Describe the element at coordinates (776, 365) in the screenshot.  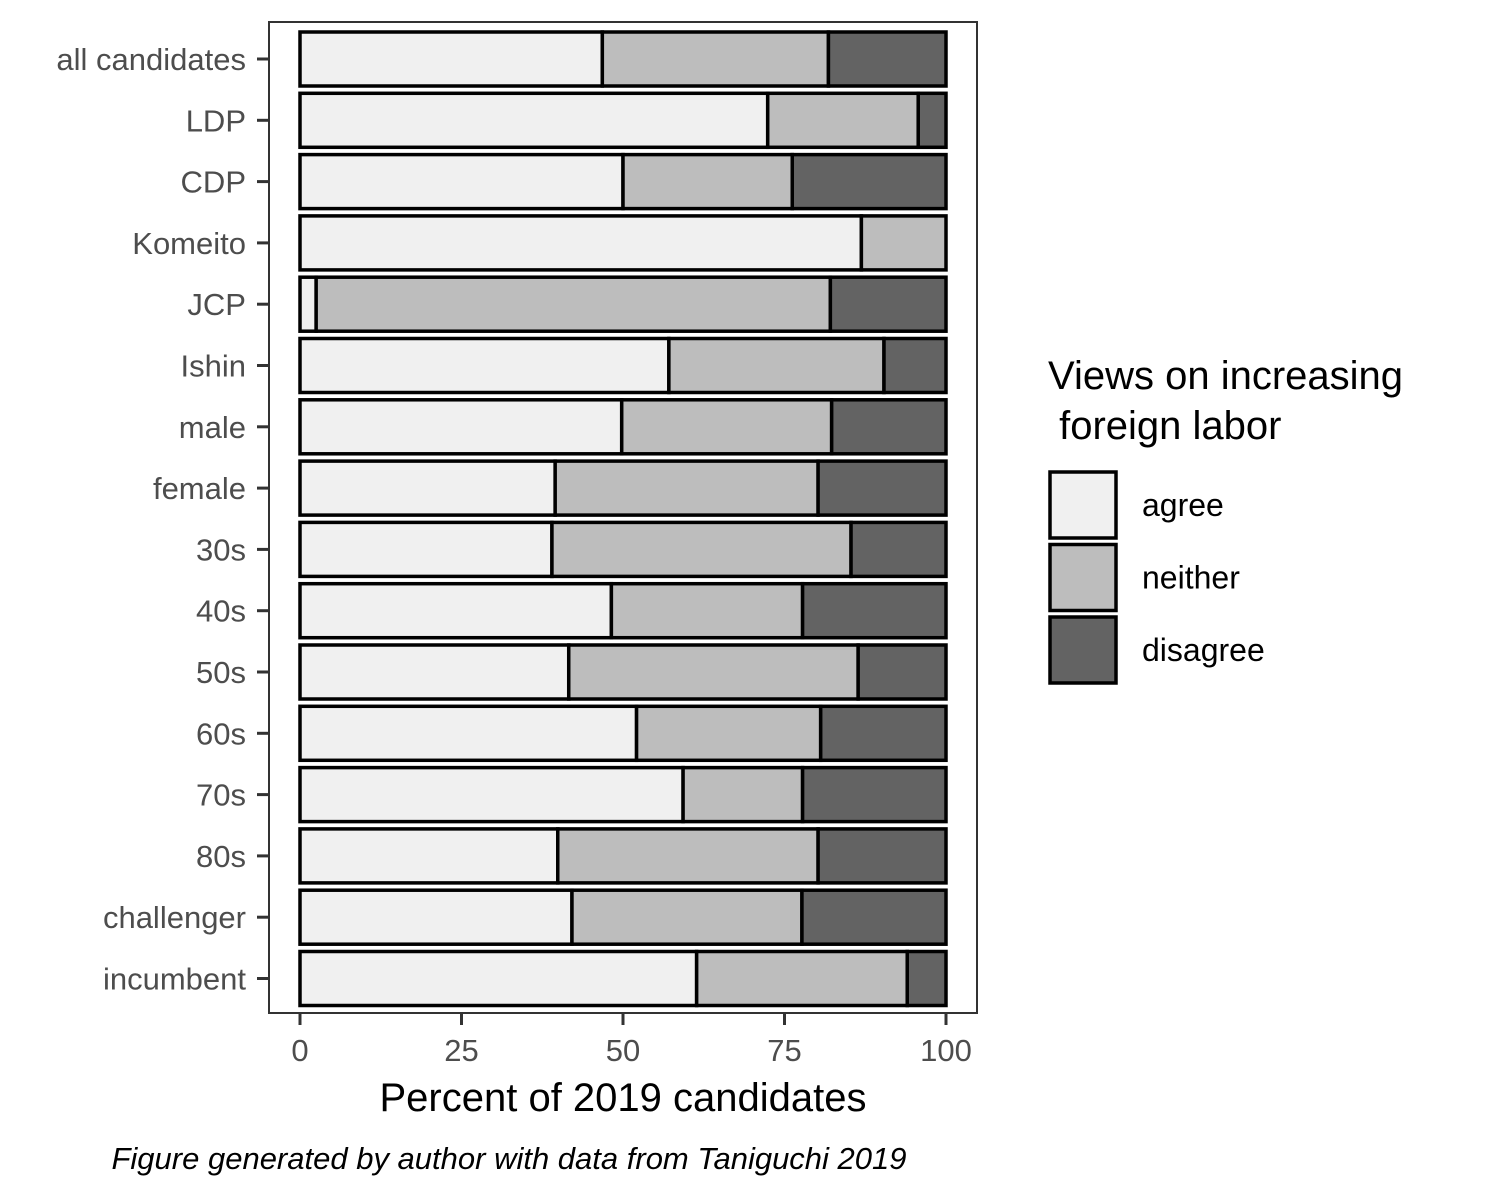
I see `bar-ishin-neither` at that location.